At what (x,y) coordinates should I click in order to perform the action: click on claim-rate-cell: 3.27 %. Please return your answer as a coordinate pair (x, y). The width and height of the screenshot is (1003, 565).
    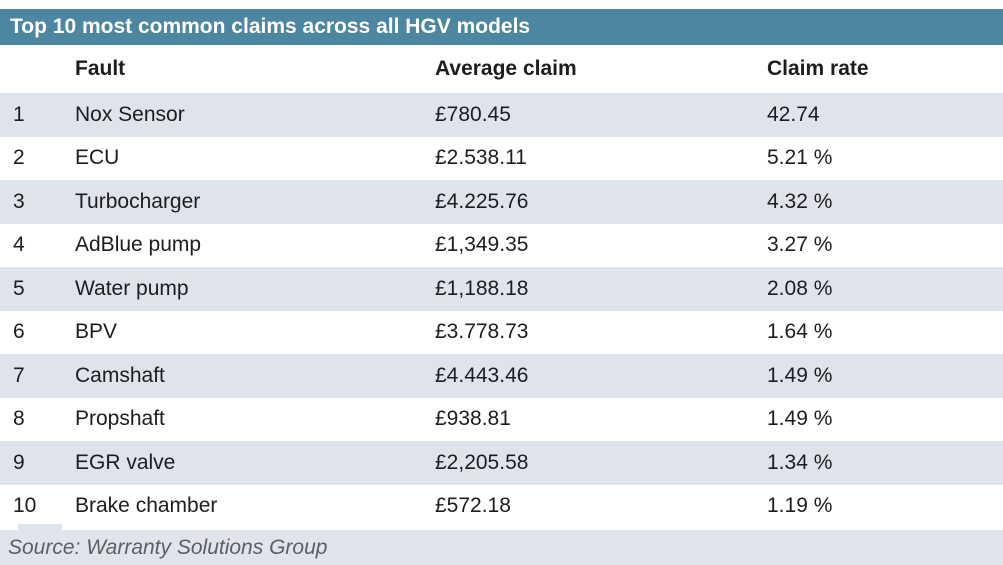
    Looking at the image, I should click on (800, 245).